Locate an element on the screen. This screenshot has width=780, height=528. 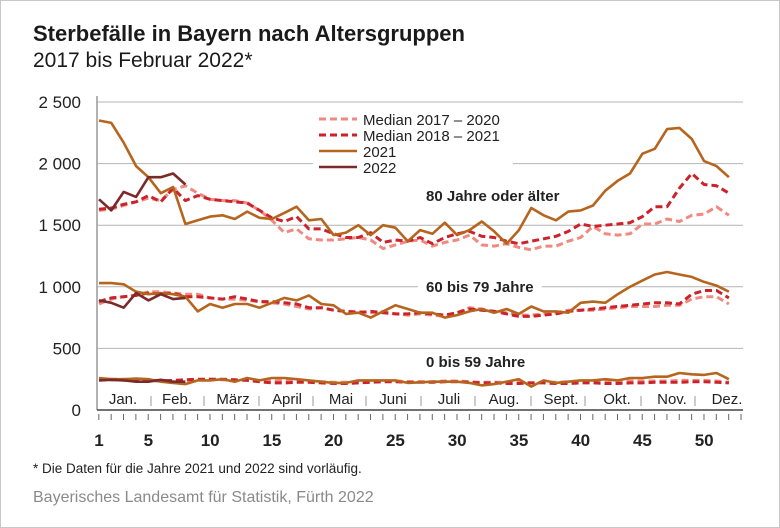
y-tick-label: 2 500 is located at coordinates (59, 102).